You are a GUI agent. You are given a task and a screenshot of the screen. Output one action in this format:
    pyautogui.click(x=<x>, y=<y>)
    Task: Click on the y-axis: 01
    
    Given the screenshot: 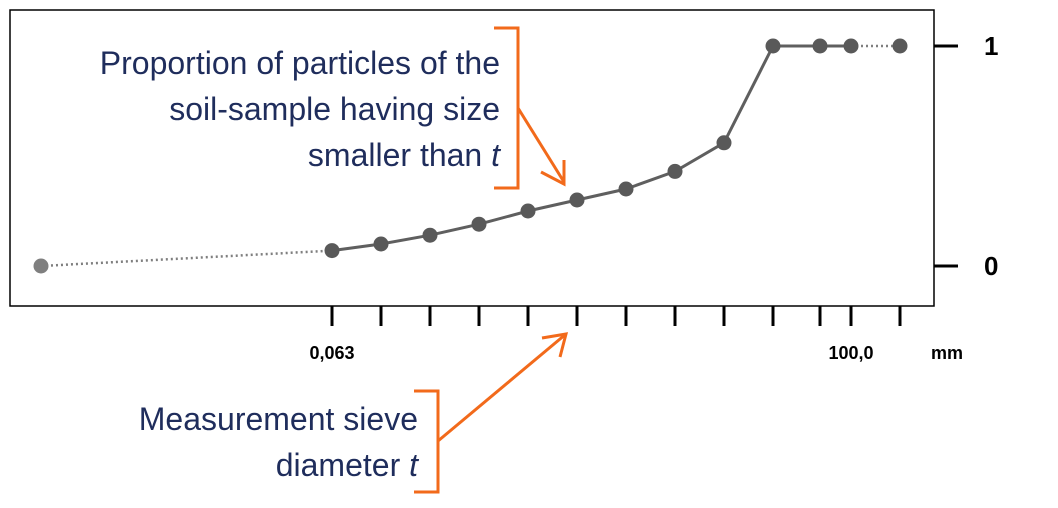 What is the action you would take?
    pyautogui.click(x=966, y=156)
    